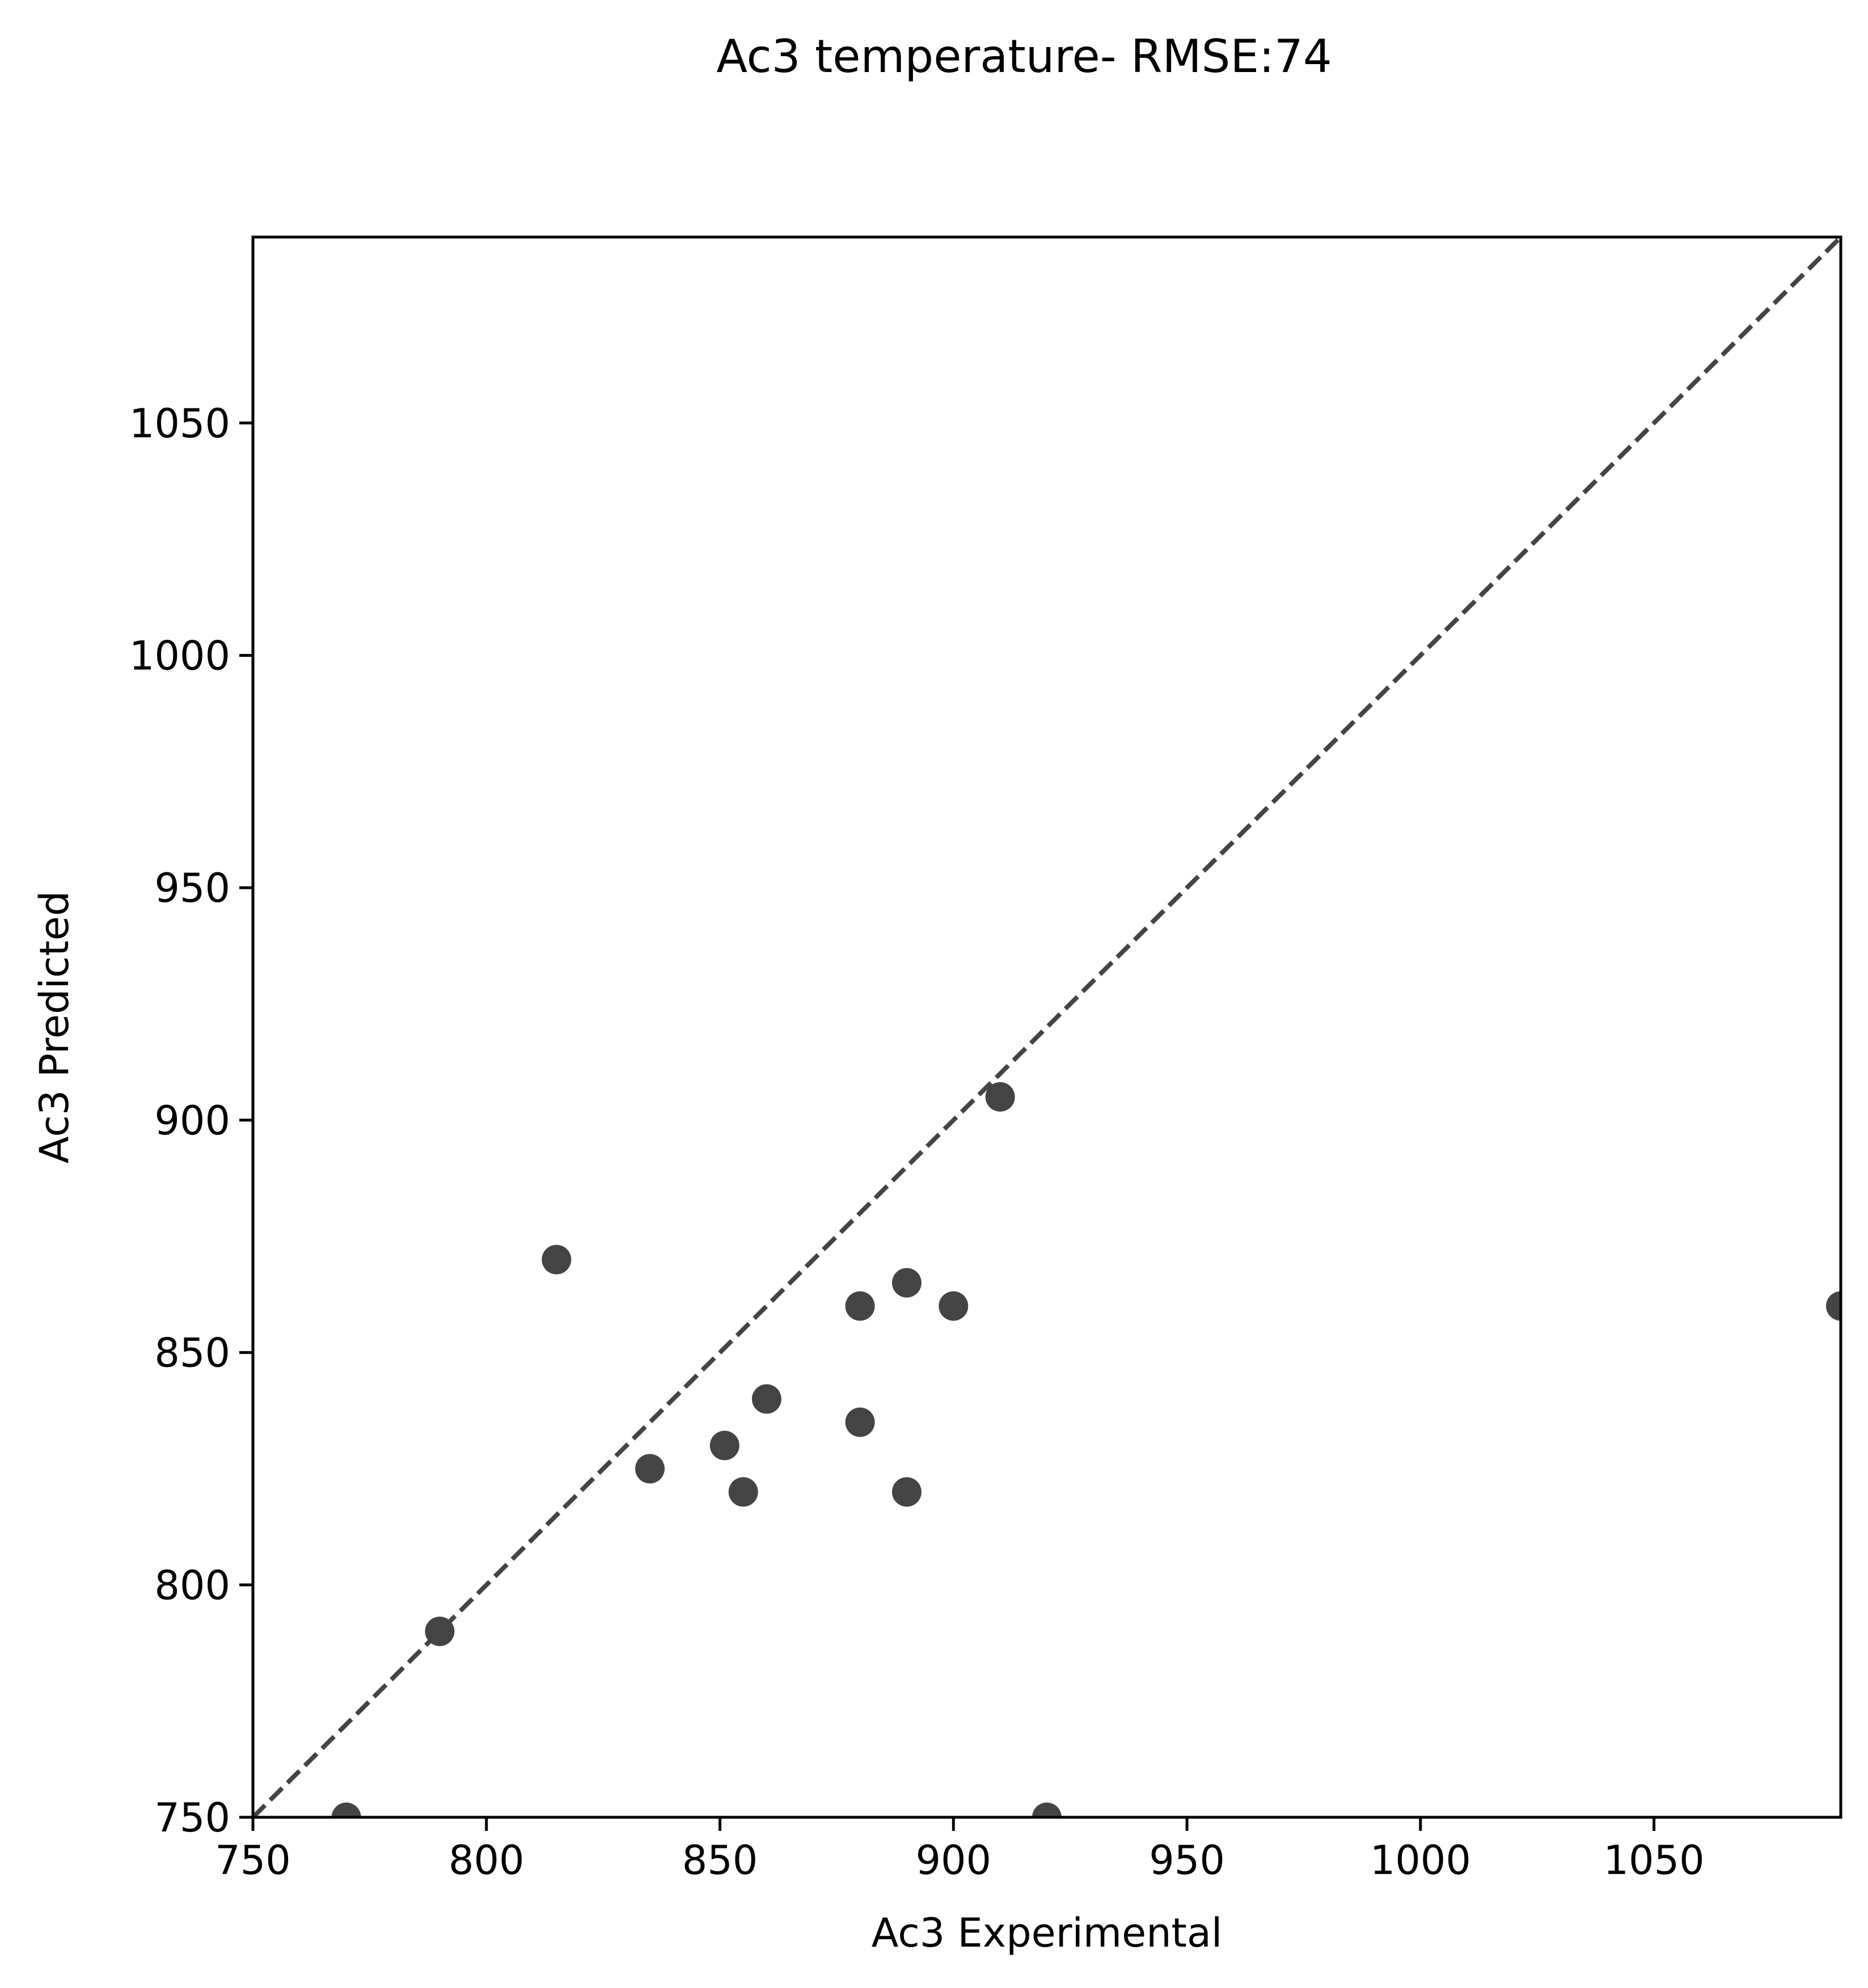 The height and width of the screenshot is (1988, 1868). Describe the element at coordinates (953, 1860) in the screenshot. I see `x-tick-label: 900` at that location.